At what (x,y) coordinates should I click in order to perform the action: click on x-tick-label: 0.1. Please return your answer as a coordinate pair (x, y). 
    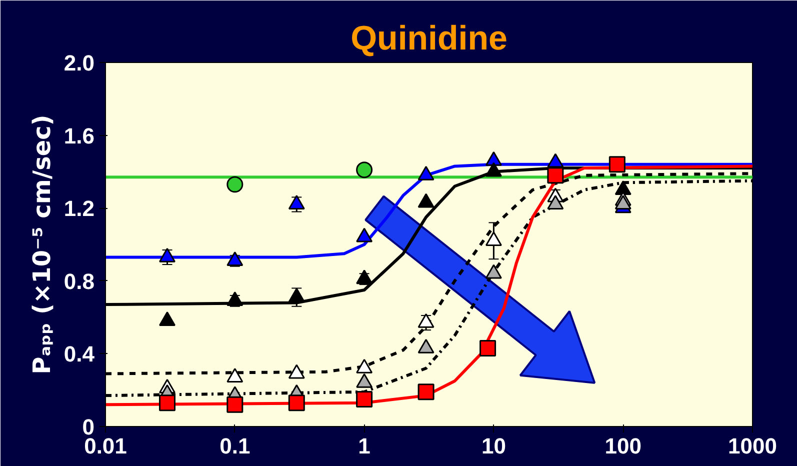
    Looking at the image, I should click on (235, 446).